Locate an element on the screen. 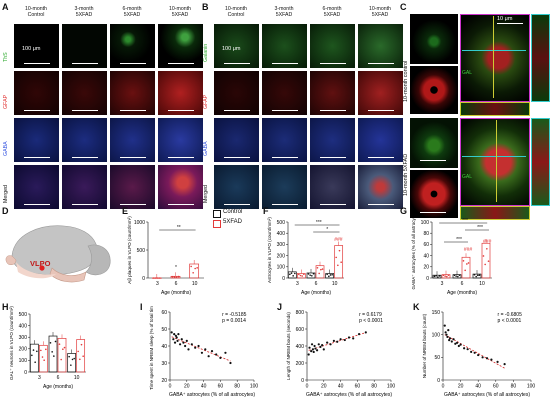 This screenshot has height=418, width=550. x-tick-label: 100 is located at coordinates (254, 387).